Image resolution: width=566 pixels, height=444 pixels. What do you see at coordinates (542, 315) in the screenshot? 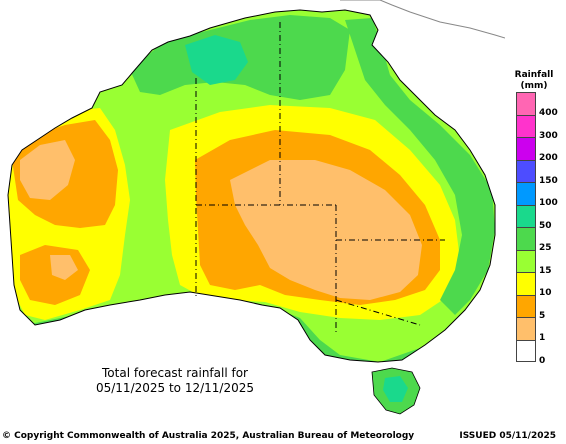
I see `legend-label-5: 5` at bounding box center [542, 315].